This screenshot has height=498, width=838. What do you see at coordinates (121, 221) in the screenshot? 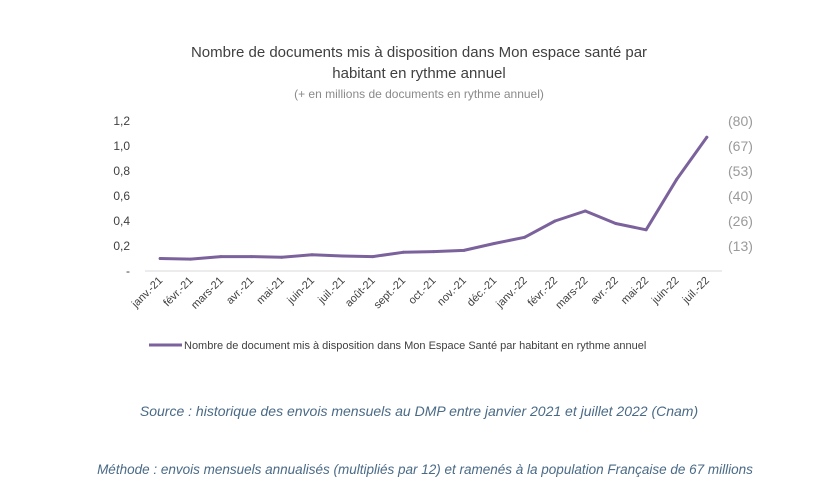
I see `y-tick-label: 0,4` at bounding box center [121, 221].